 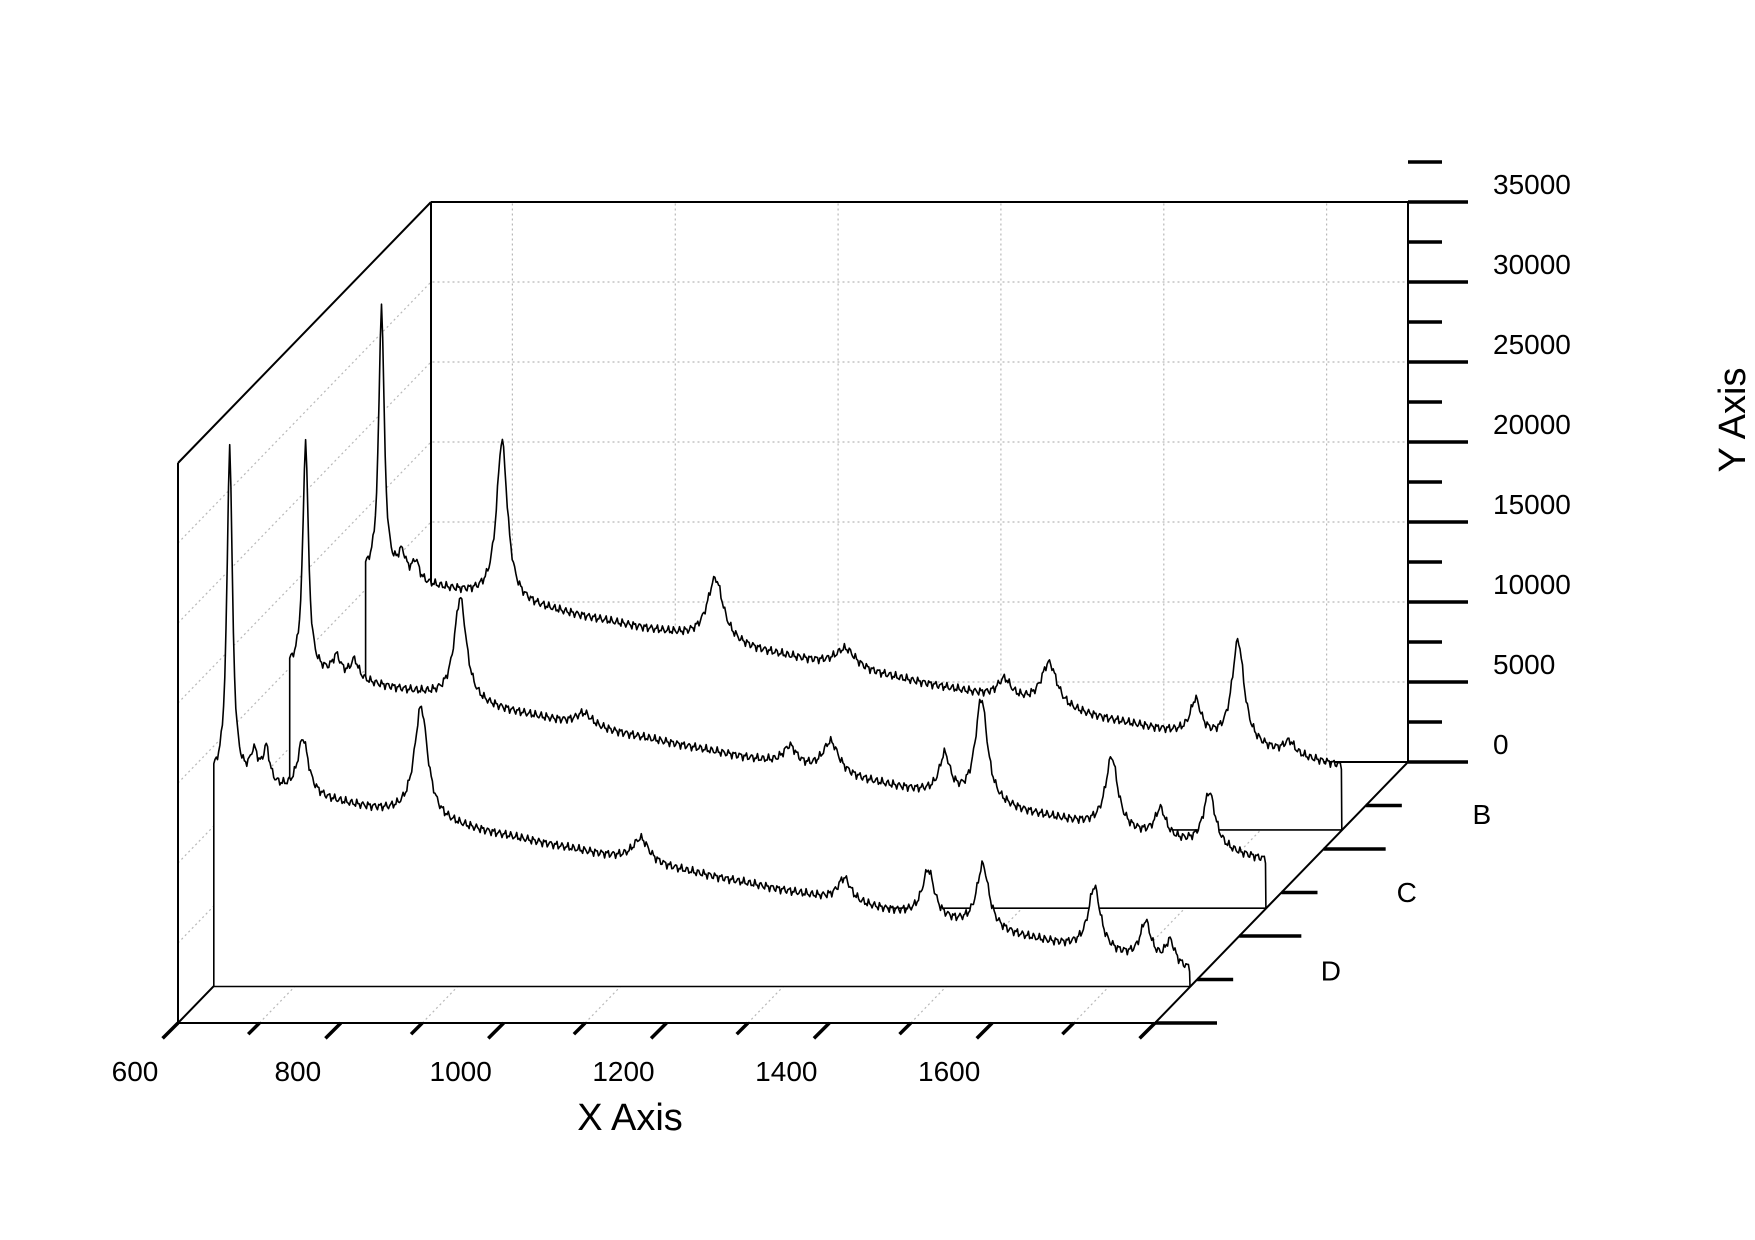 What do you see at coordinates (1501, 744) in the screenshot?
I see `y-tick-label: 0` at bounding box center [1501, 744].